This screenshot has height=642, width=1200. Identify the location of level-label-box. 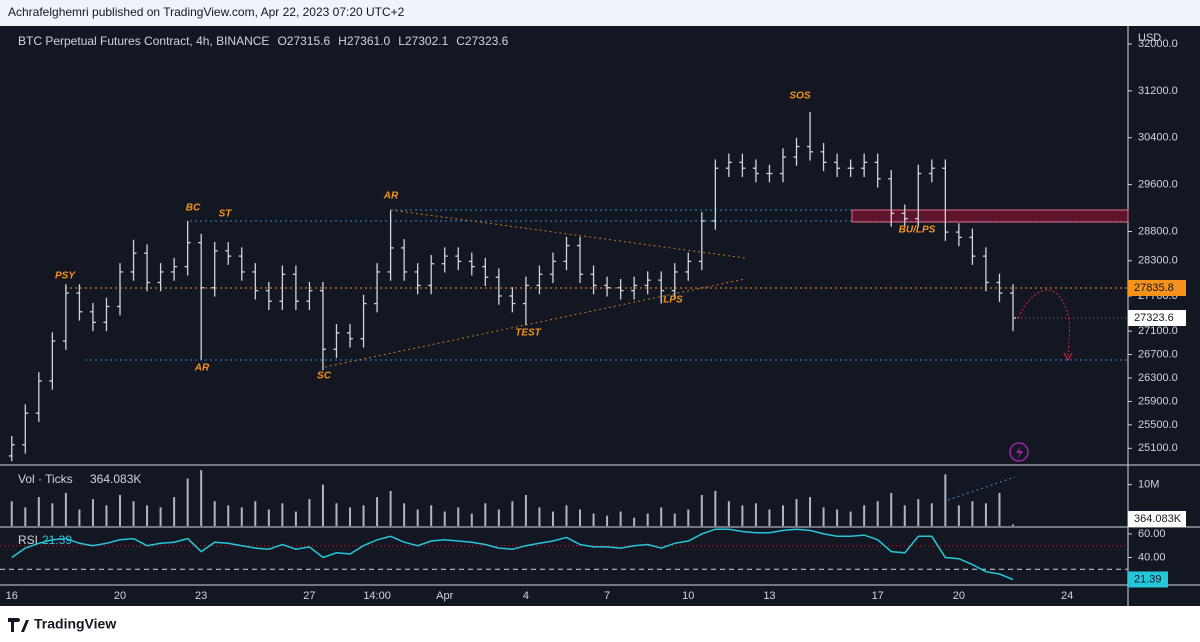
(1157, 287).